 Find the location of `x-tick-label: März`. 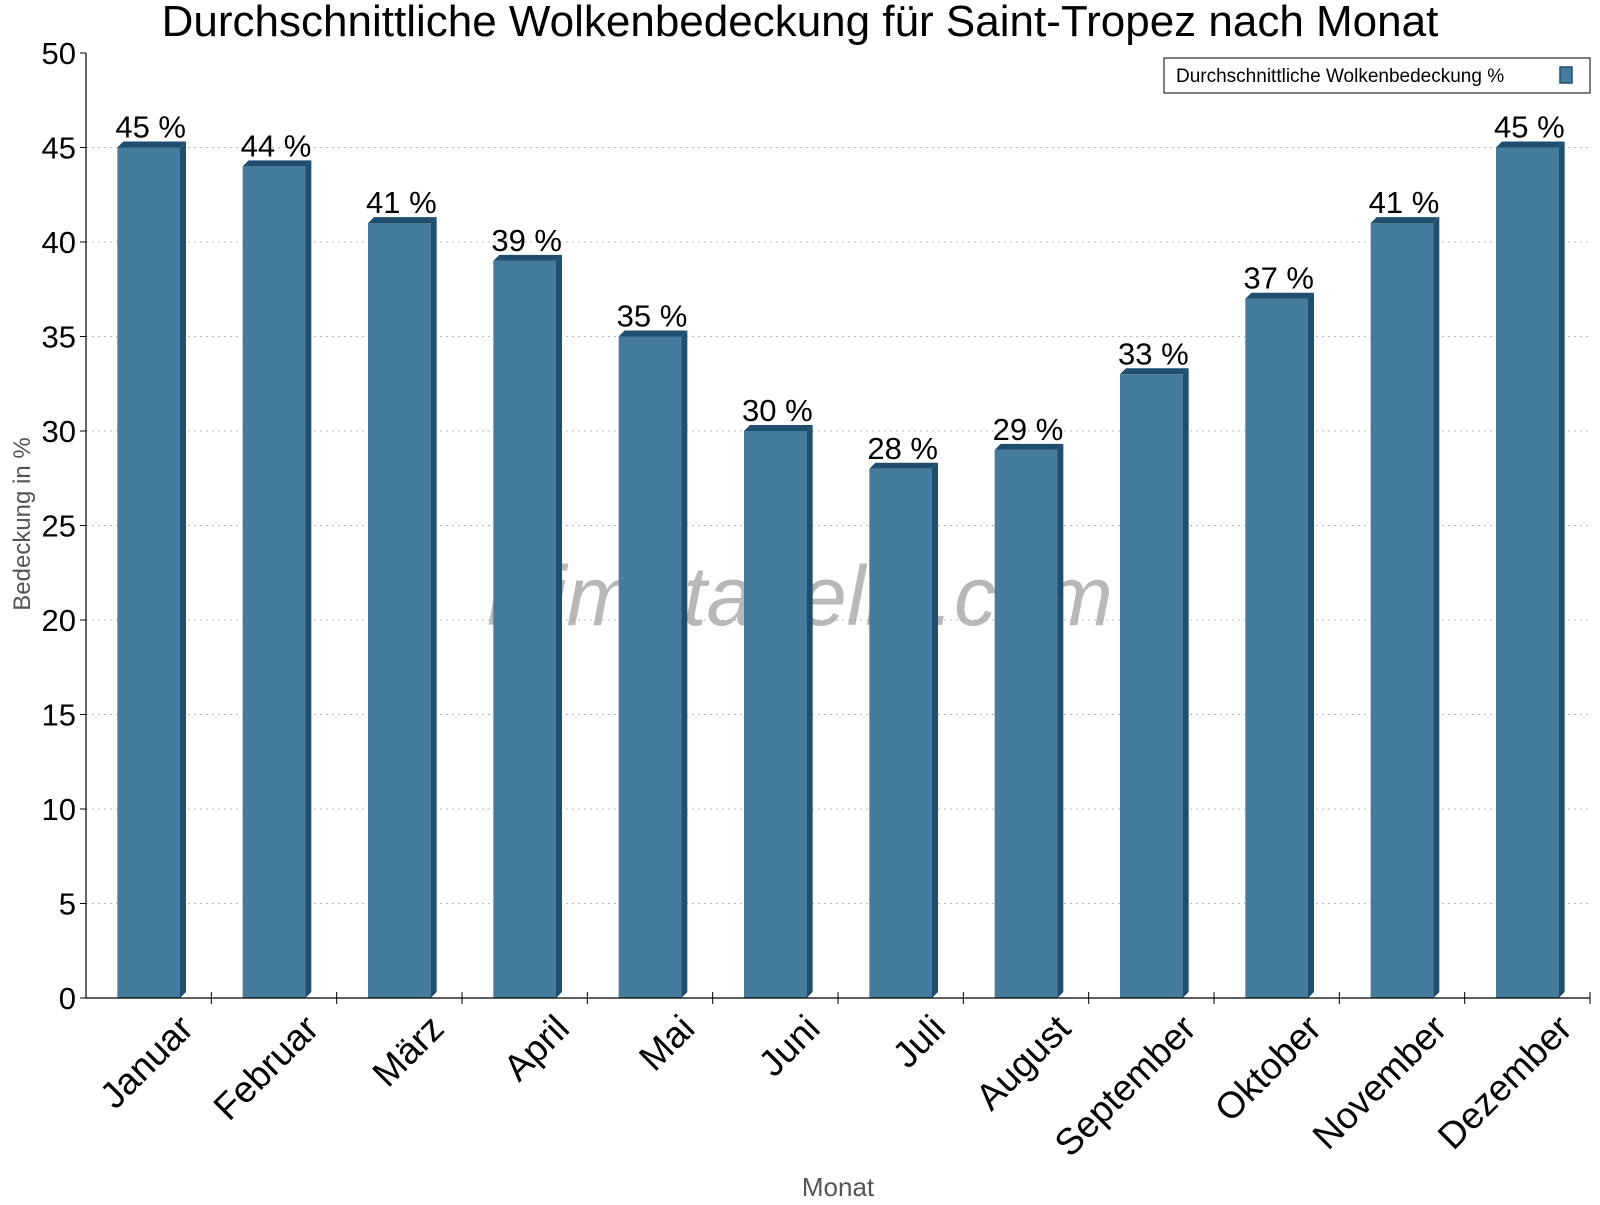

x-tick-label: März is located at coordinates (408, 1050).